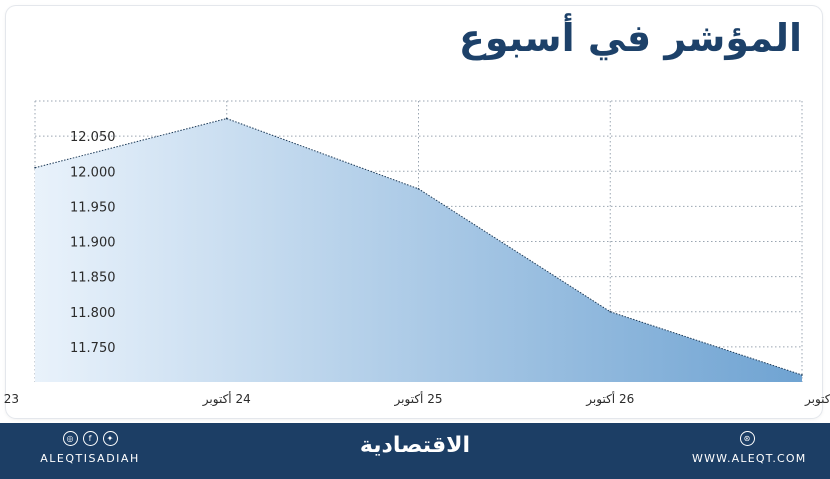 The height and width of the screenshot is (479, 830). What do you see at coordinates (630, 38) in the screenshot?
I see `chart-title: المؤشر في أسبوع` at bounding box center [630, 38].